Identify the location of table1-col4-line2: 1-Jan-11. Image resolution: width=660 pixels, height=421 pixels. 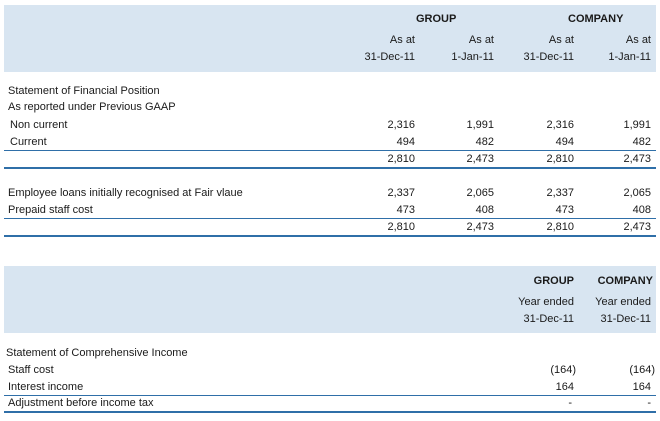
(629, 57).